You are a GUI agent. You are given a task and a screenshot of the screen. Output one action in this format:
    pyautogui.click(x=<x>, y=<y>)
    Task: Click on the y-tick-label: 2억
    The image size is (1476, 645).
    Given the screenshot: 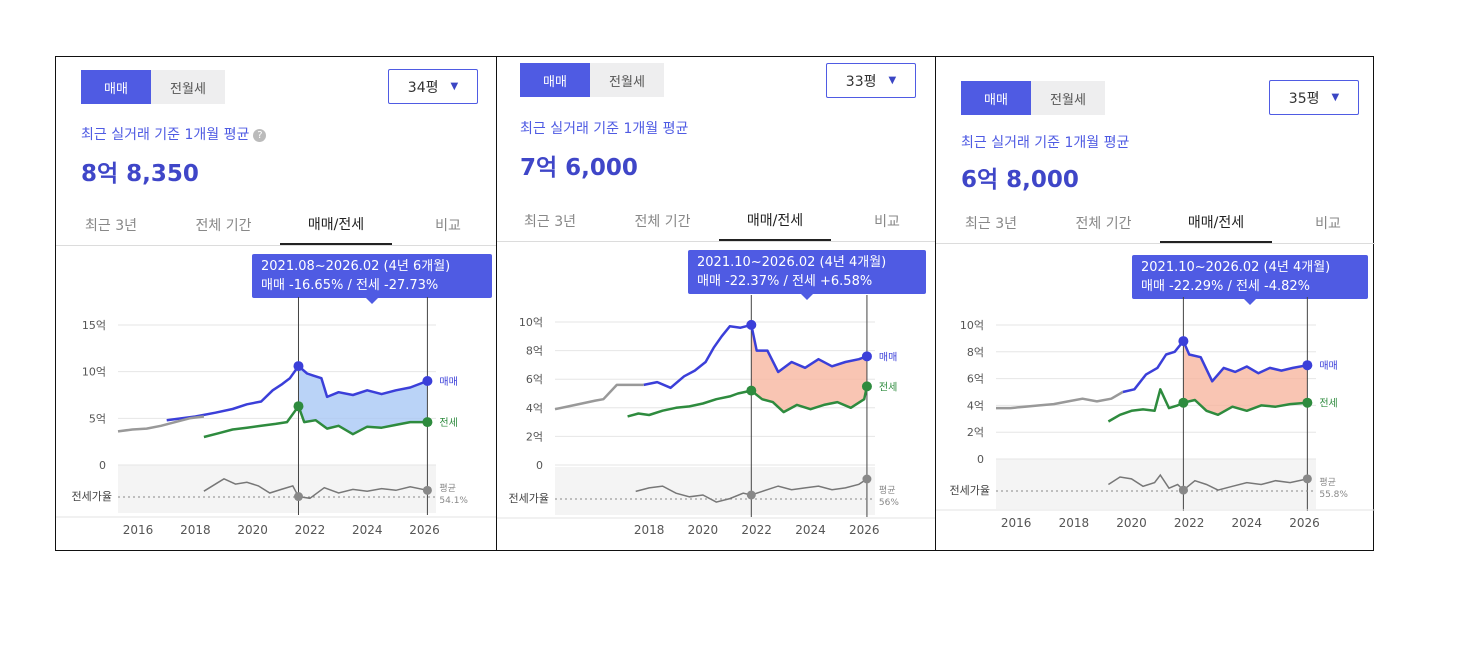 What is the action you would take?
    pyautogui.click(x=975, y=432)
    